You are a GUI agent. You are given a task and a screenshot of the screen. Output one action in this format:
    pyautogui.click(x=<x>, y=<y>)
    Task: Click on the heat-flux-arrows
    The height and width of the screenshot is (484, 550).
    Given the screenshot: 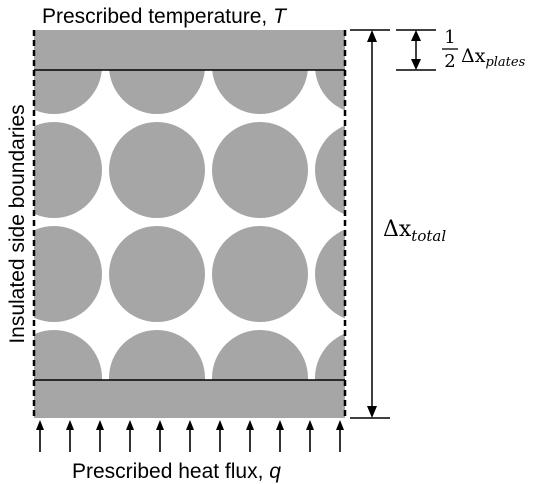 What is the action you would take?
    pyautogui.click(x=190, y=436)
    